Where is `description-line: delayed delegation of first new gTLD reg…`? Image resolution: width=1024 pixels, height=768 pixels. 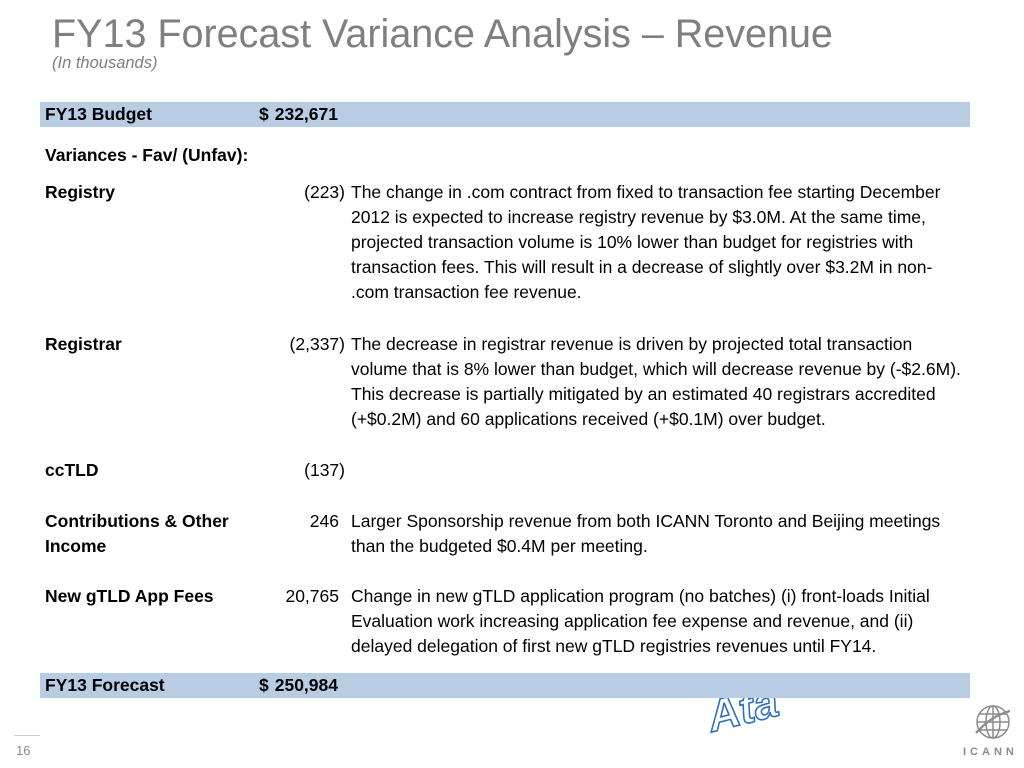 description-line: delayed delegation of first new gTLD reg… is located at coordinates (614, 646).